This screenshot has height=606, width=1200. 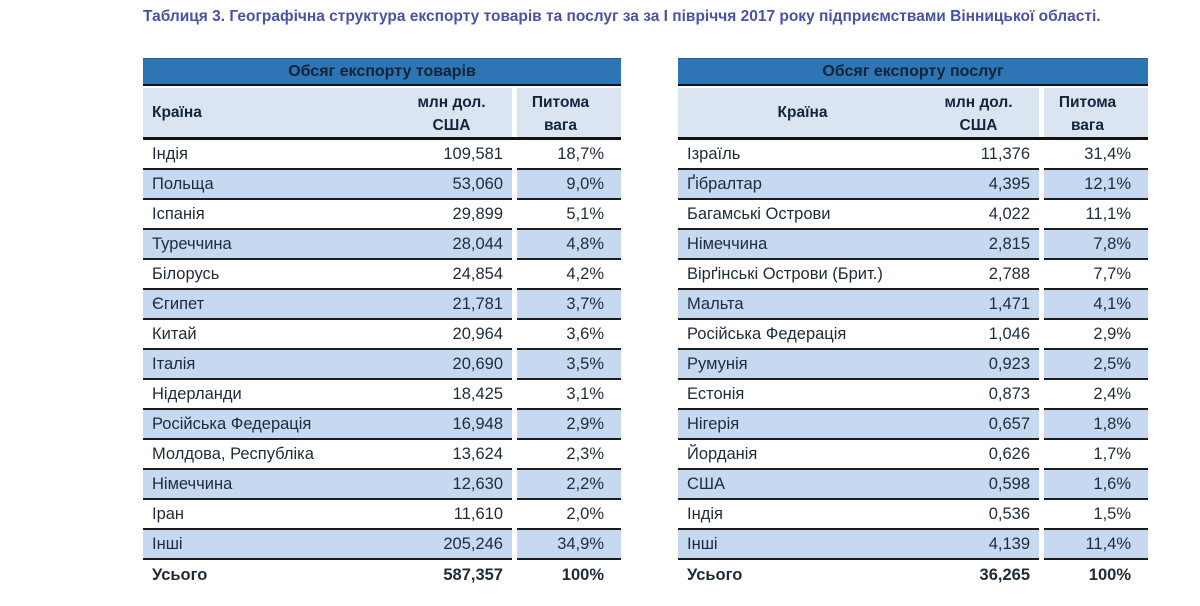 What do you see at coordinates (473, 153) in the screenshot?
I see `value-cell: 109,581` at bounding box center [473, 153].